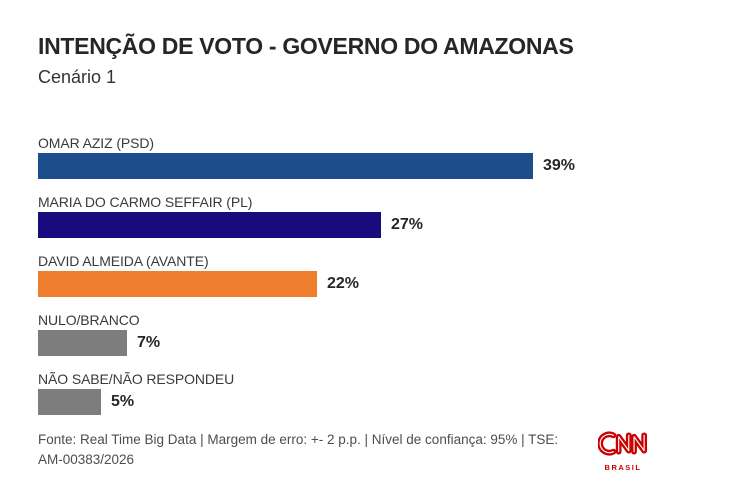 The image size is (752, 483). I want to click on bar-value-label: 39%, so click(559, 166).